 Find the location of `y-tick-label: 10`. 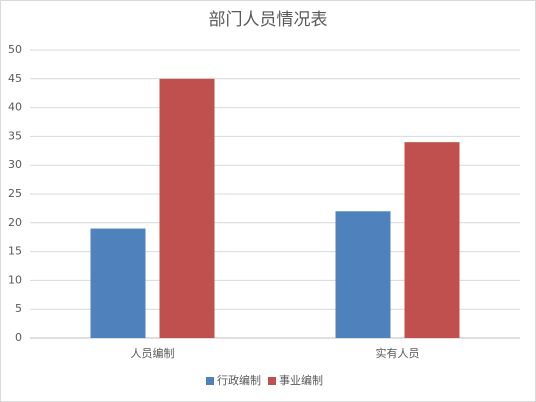

y-tick-label: 10 is located at coordinates (15, 279).